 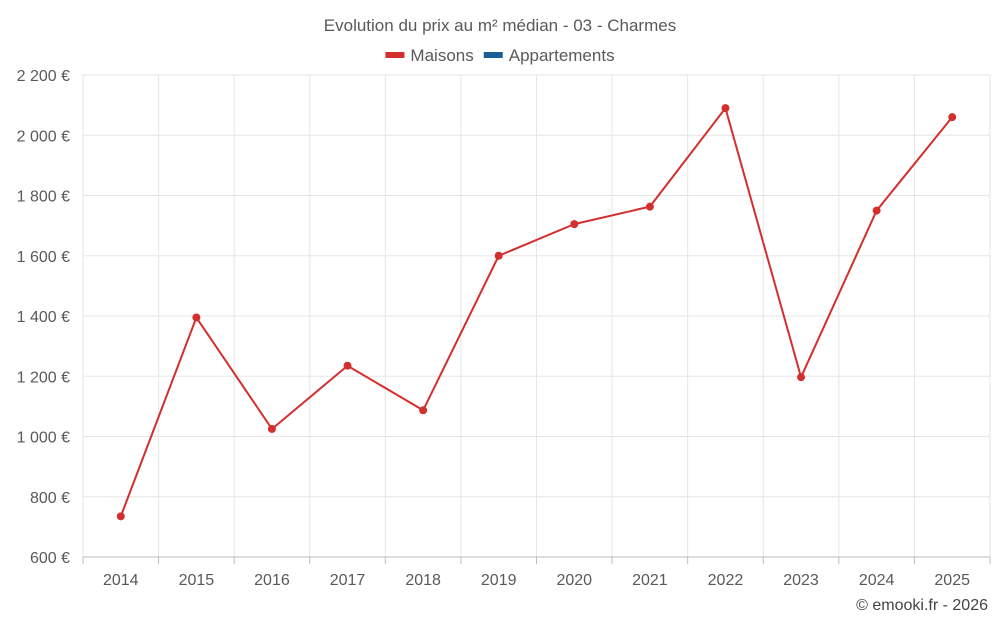 What do you see at coordinates (574, 580) in the screenshot?
I see `x-tick-label: 2020` at bounding box center [574, 580].